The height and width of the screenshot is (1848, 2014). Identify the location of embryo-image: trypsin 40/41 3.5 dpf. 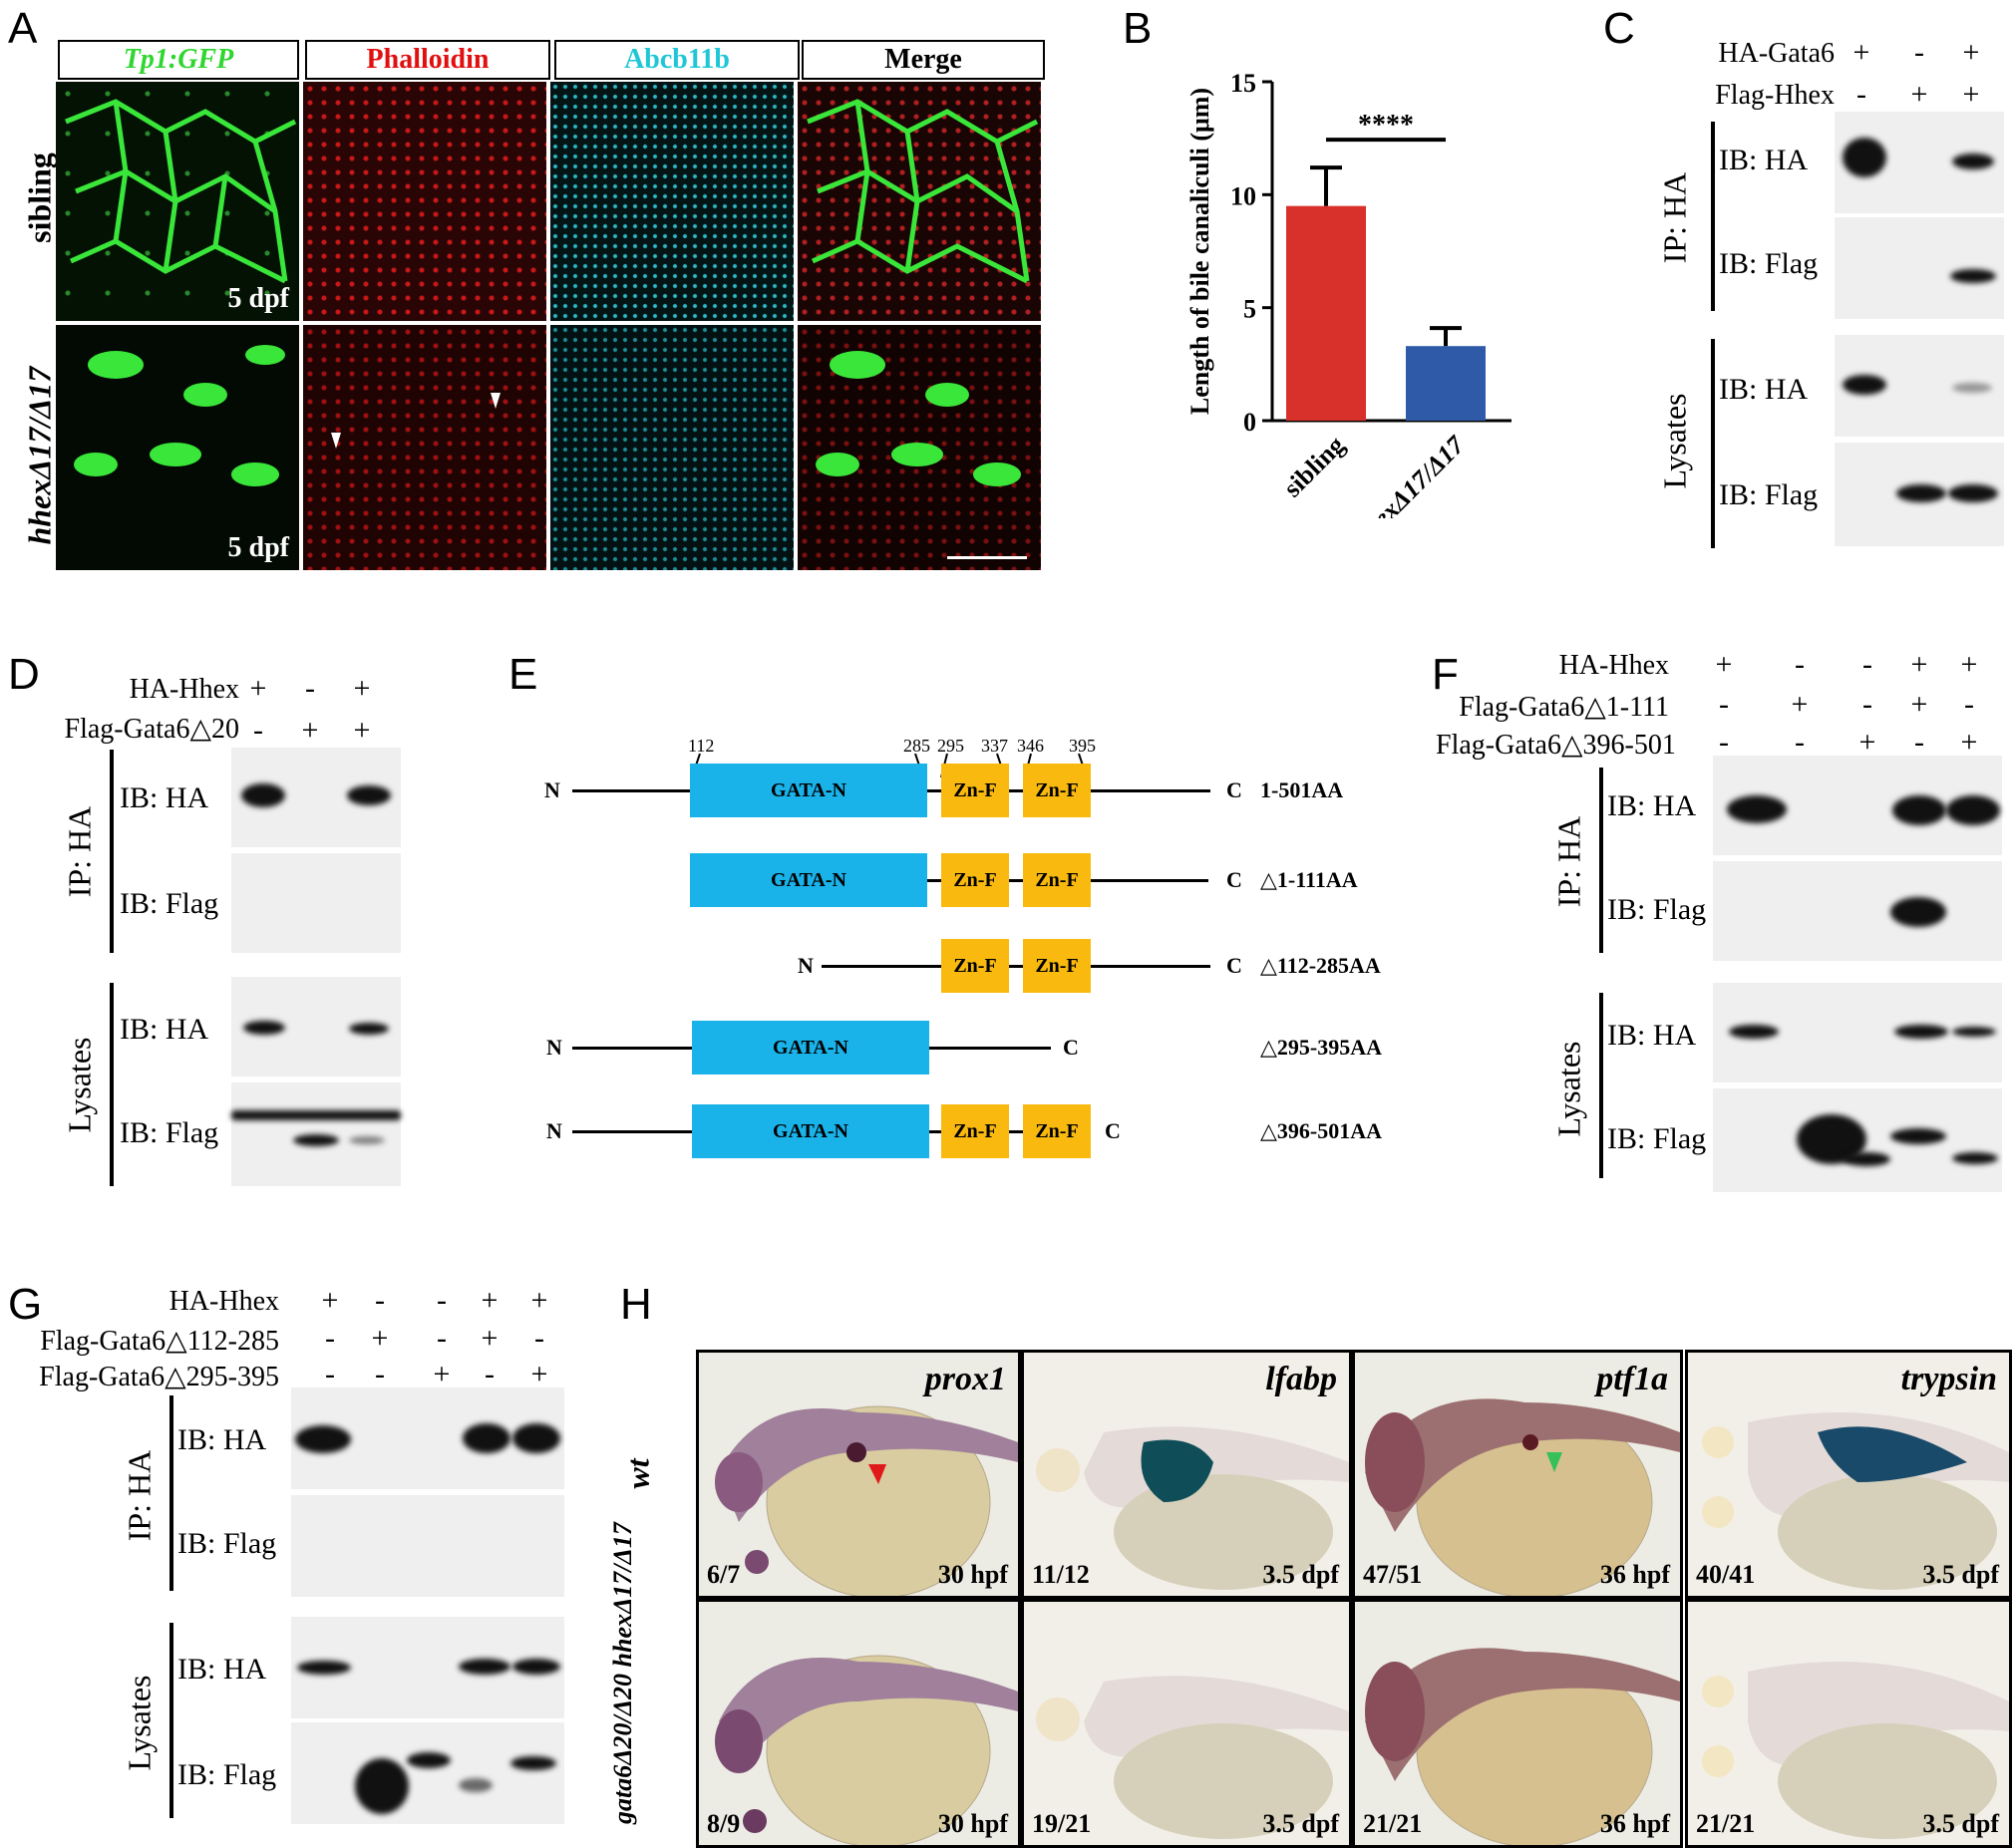
(1849, 1474).